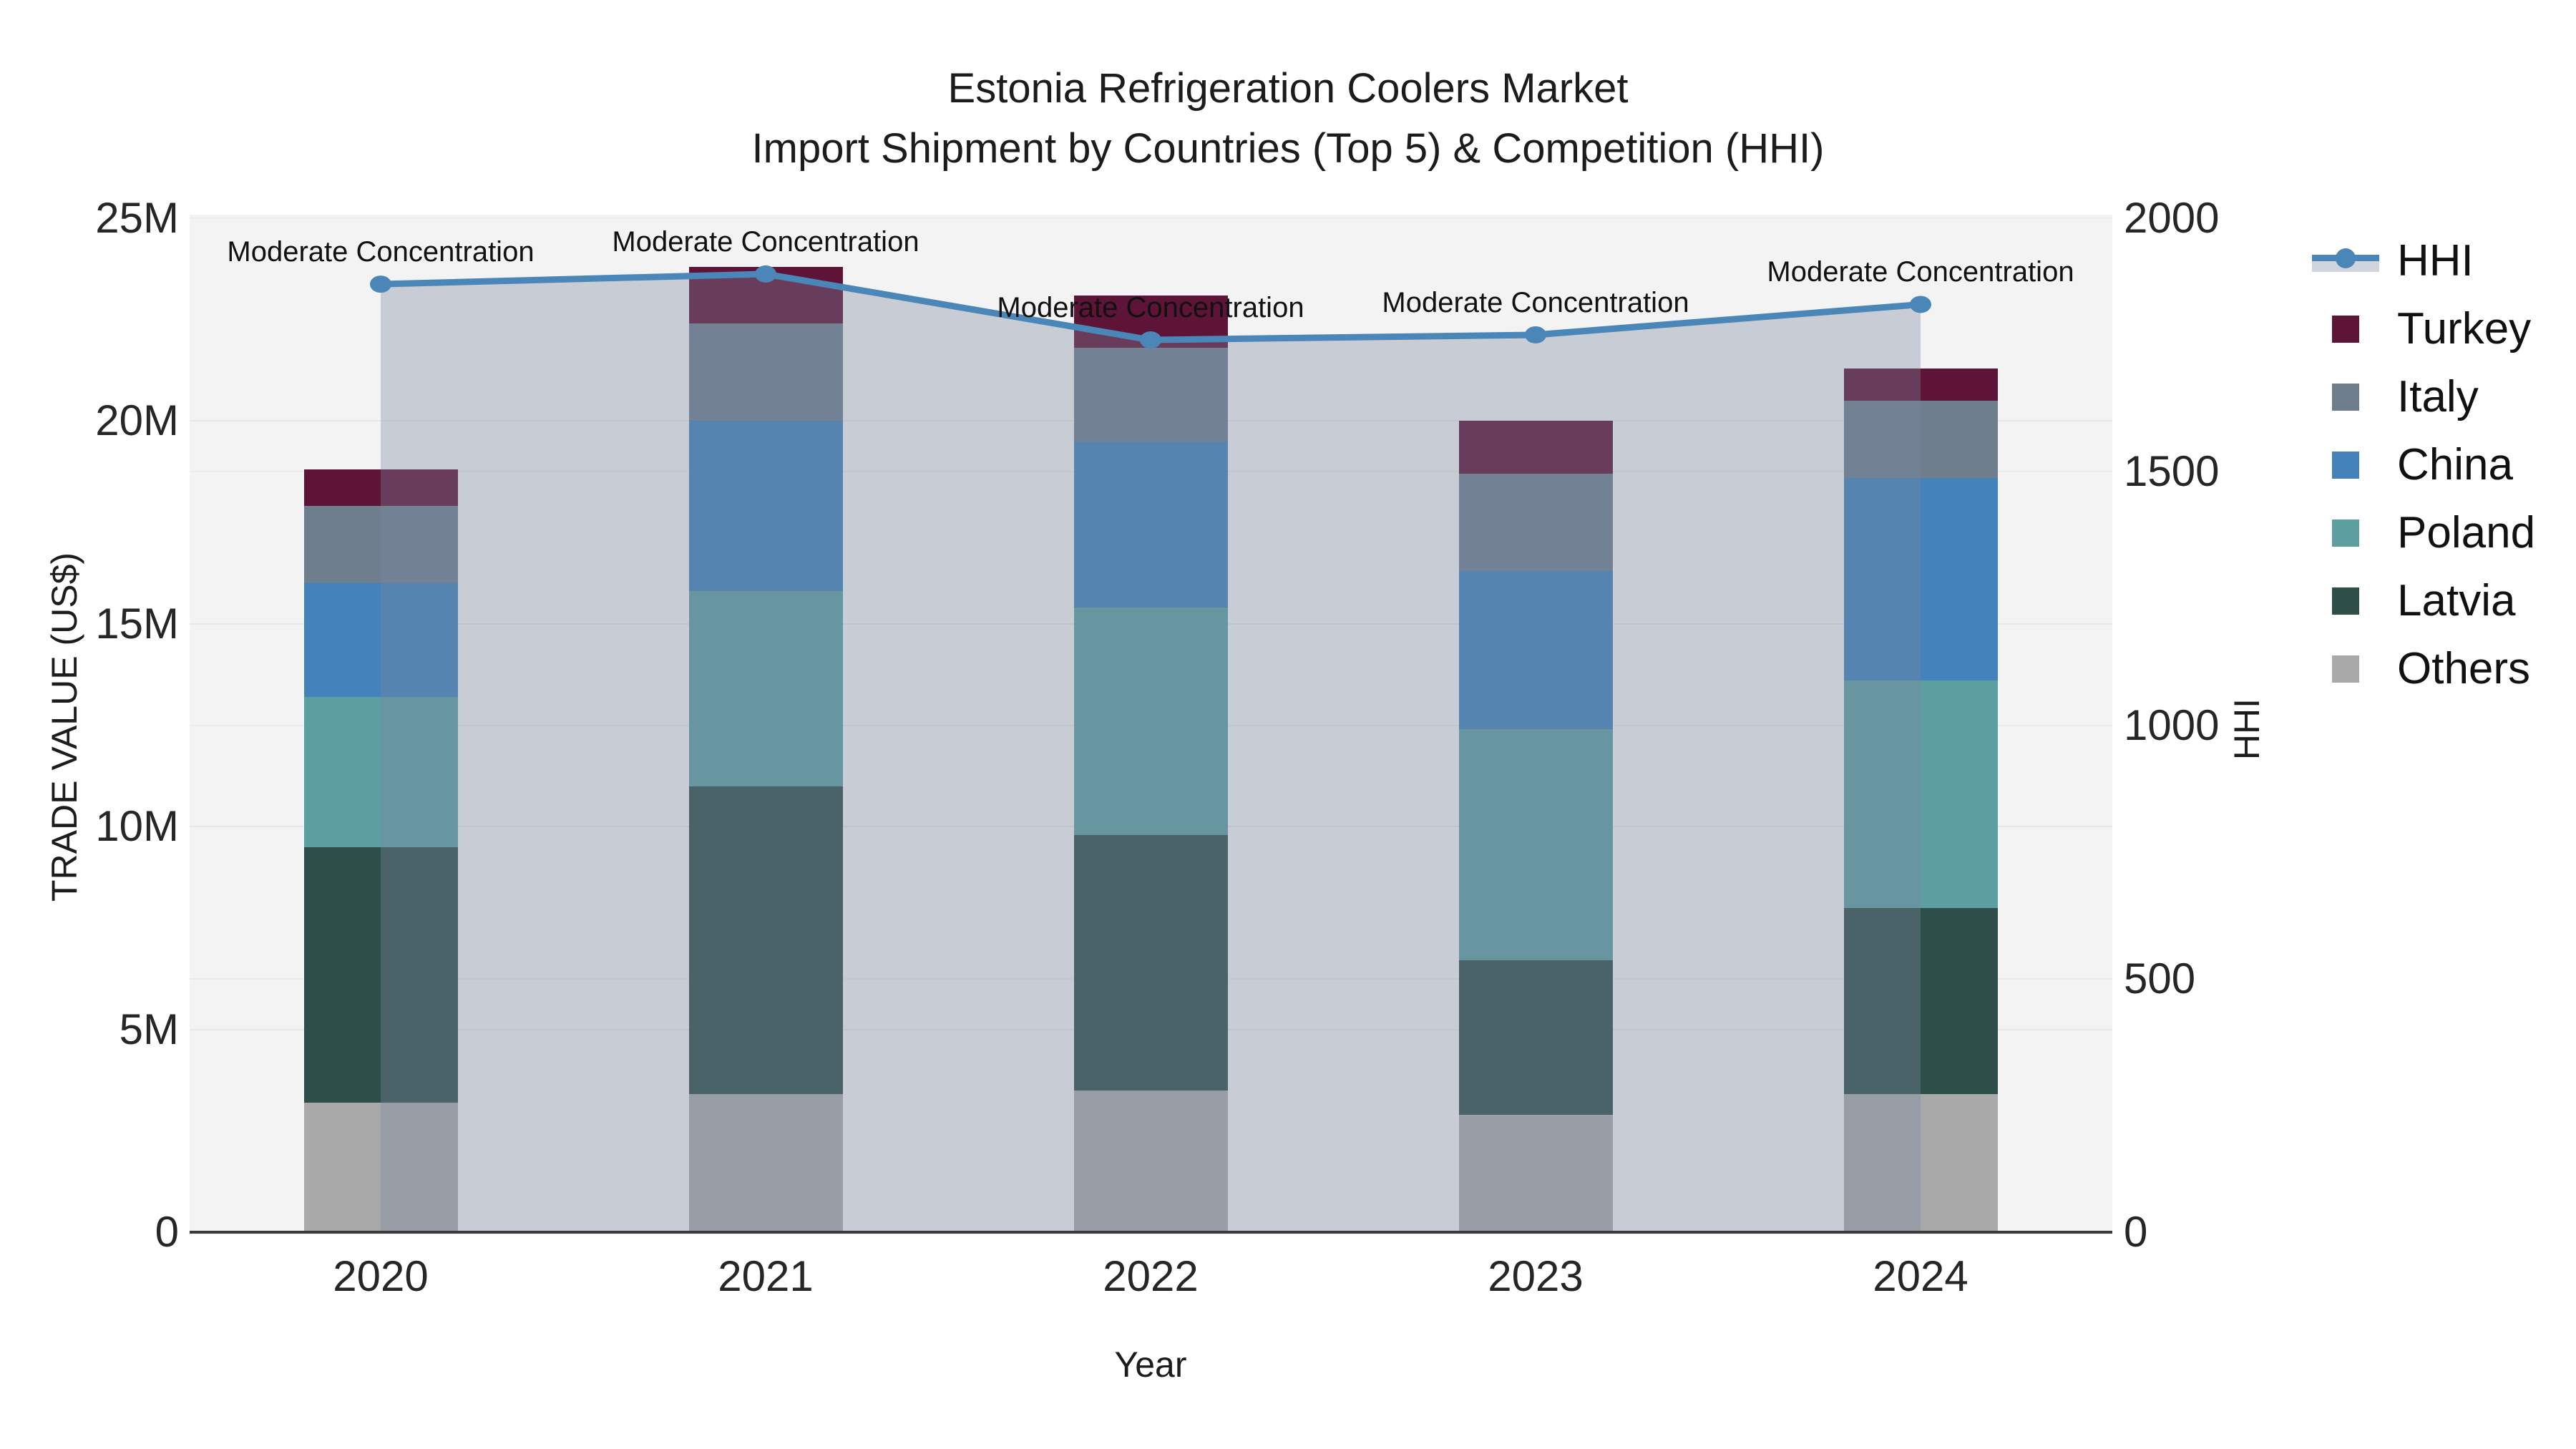 The image size is (2576, 1449). What do you see at coordinates (2455, 464) in the screenshot?
I see `legend-label-china: China` at bounding box center [2455, 464].